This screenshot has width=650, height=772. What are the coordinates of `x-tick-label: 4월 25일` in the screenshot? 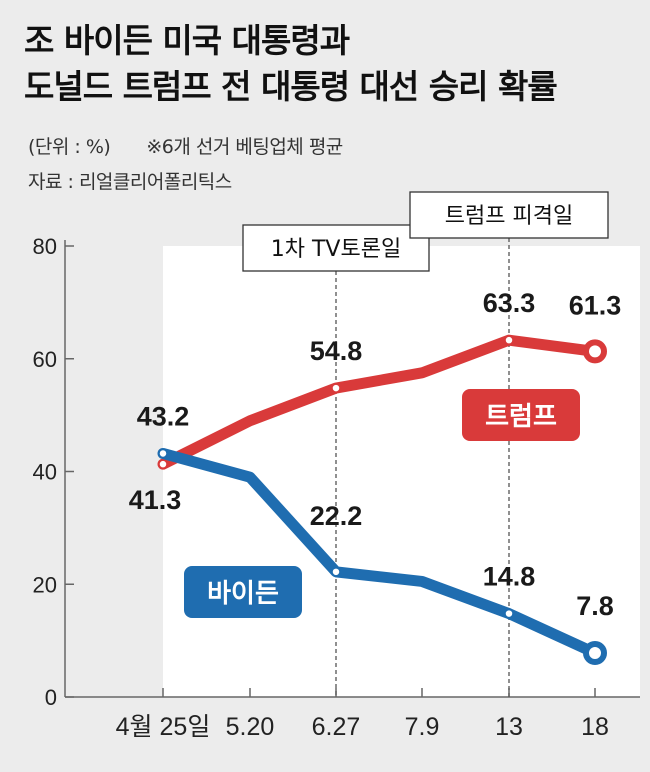 It's located at (163, 727).